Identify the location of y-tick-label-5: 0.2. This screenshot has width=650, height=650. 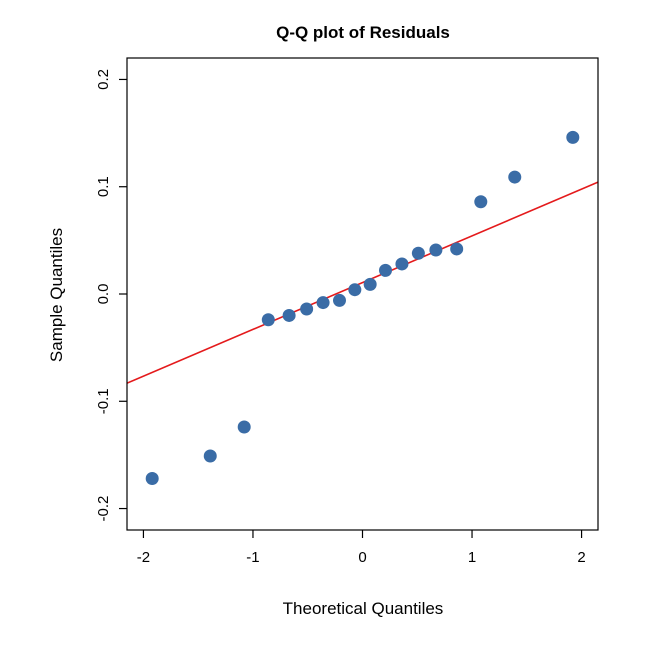
(103, 79).